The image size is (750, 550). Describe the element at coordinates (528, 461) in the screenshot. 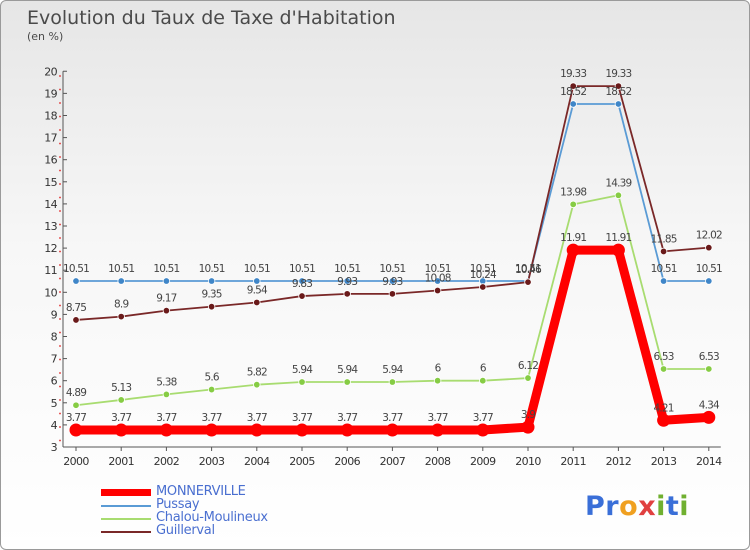

I see `x-tick-label: 2010` at that location.